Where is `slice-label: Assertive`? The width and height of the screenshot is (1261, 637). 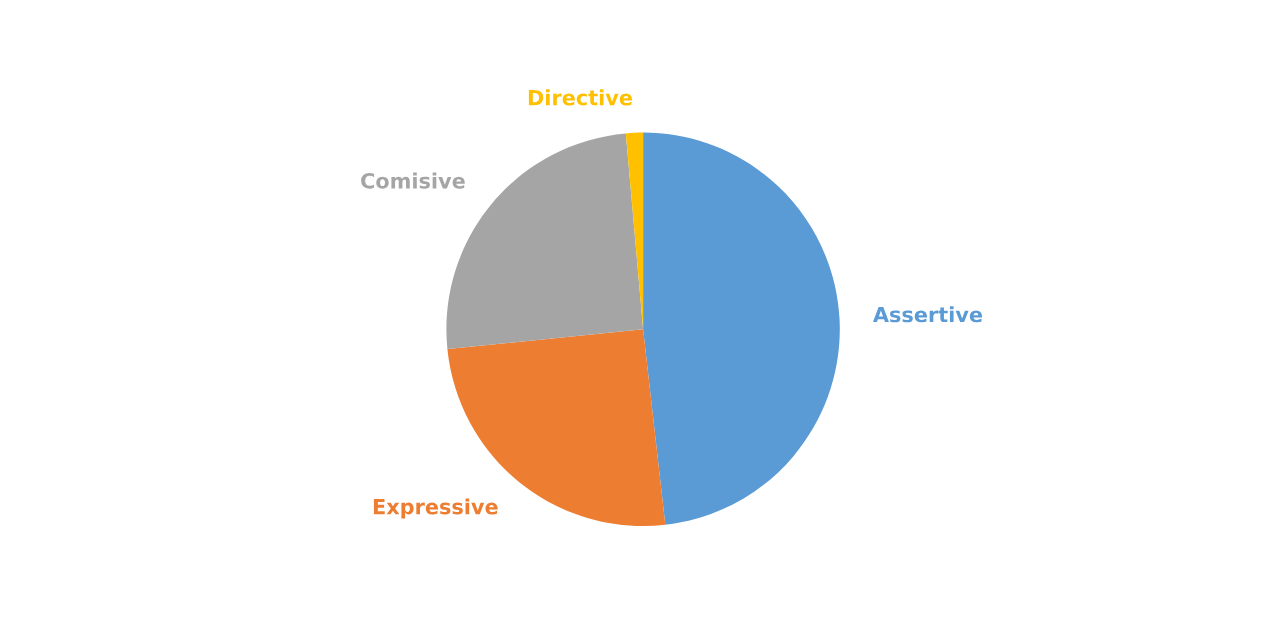
slice-label: Assertive is located at coordinates (927, 314).